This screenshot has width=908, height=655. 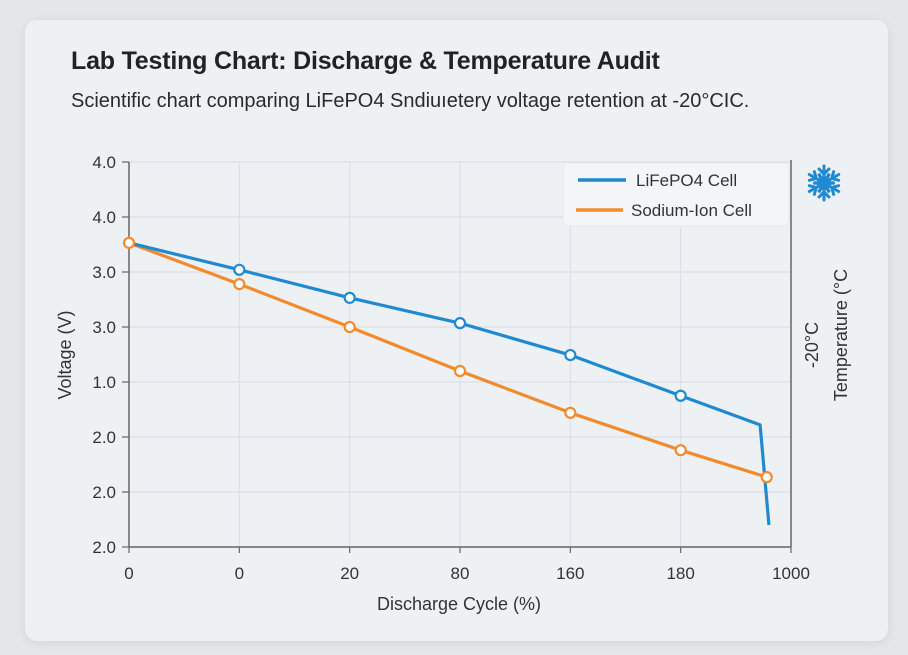 I want to click on temperature-annotation: -20°C, so click(x=812, y=345).